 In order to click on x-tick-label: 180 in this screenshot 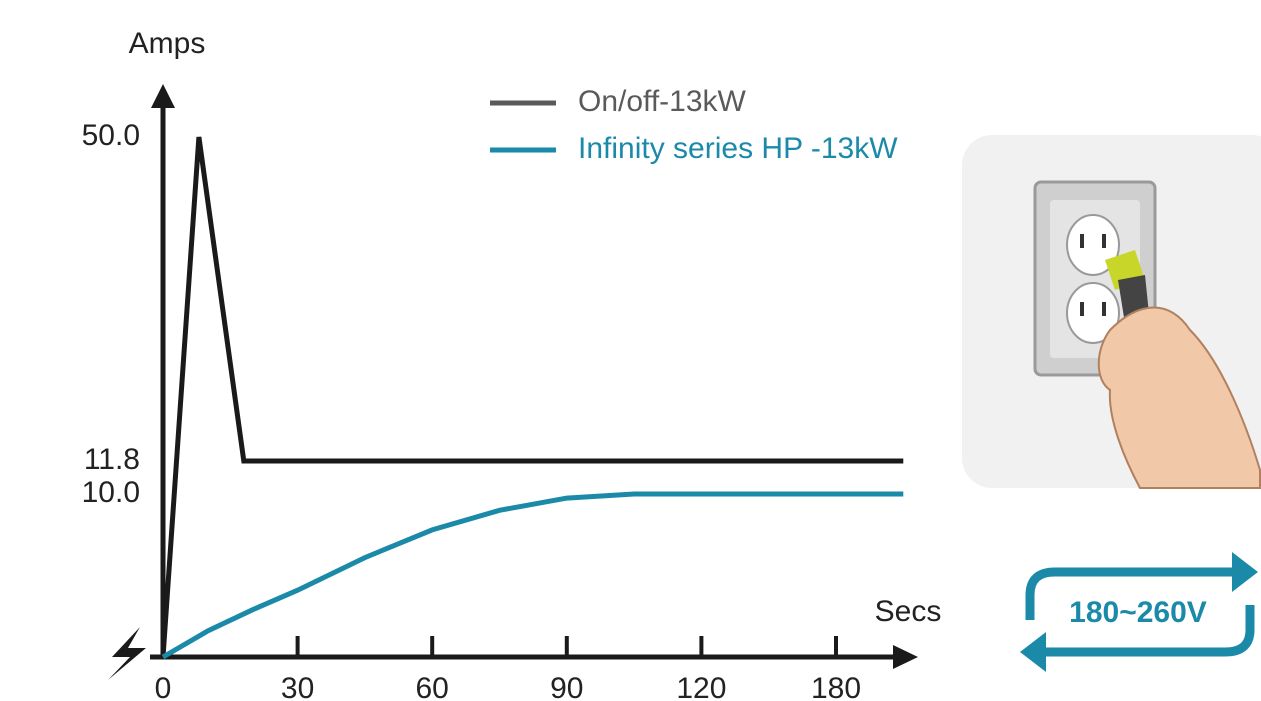, I will do `click(836, 686)`.